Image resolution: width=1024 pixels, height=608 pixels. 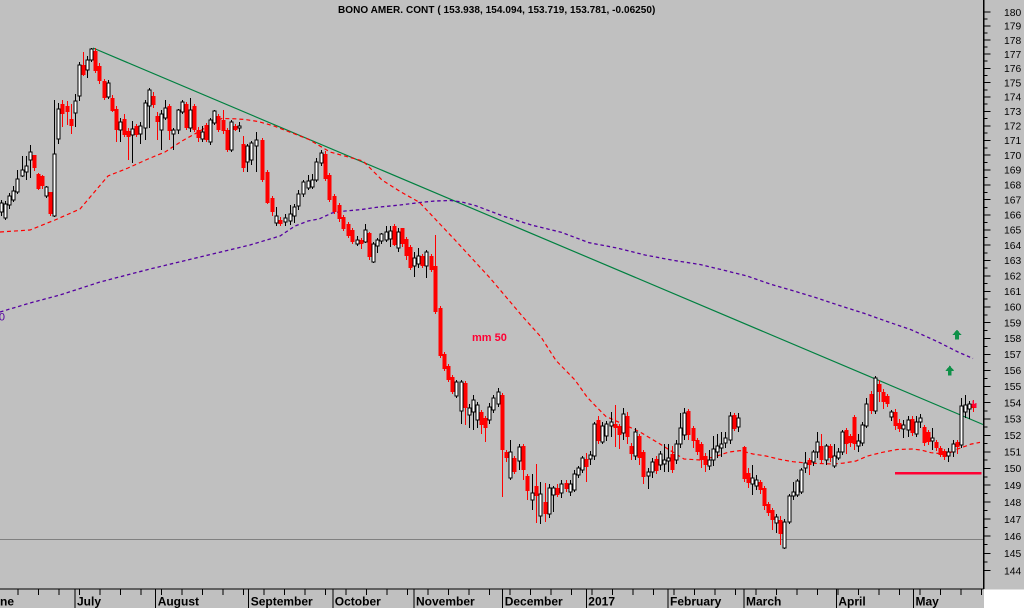 I want to click on svg-text: November, so click(x=445, y=601).